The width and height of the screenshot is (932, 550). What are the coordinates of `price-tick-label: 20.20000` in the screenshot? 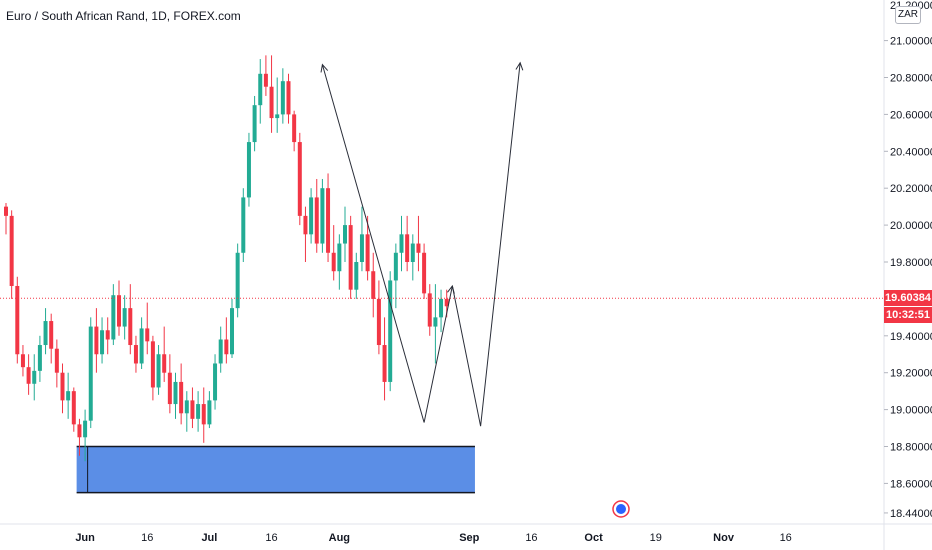 It's located at (911, 189).